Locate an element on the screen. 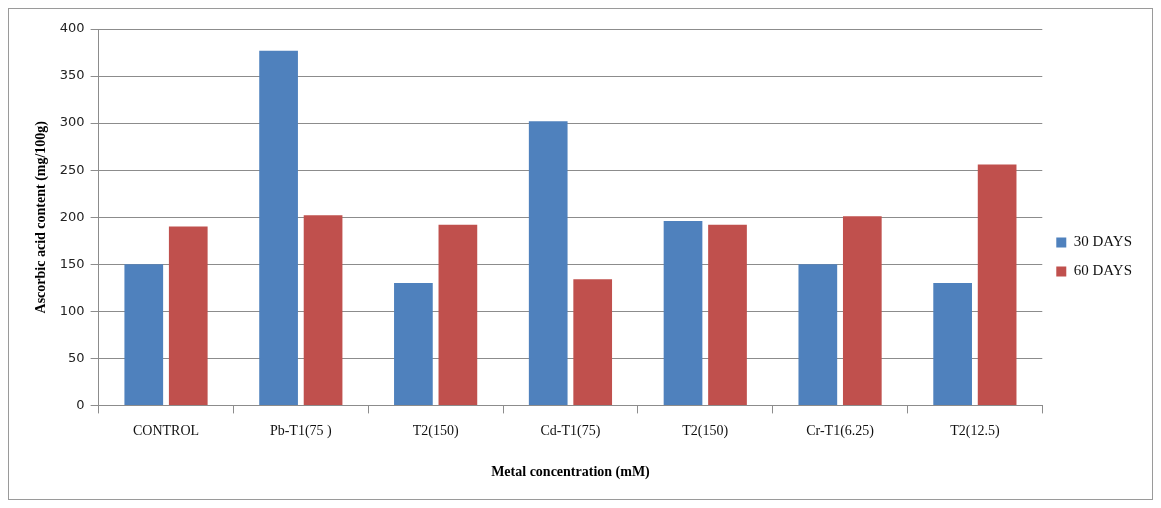 The height and width of the screenshot is (508, 1161). x-axis-title: Metal concentration (mM) is located at coordinates (571, 472).